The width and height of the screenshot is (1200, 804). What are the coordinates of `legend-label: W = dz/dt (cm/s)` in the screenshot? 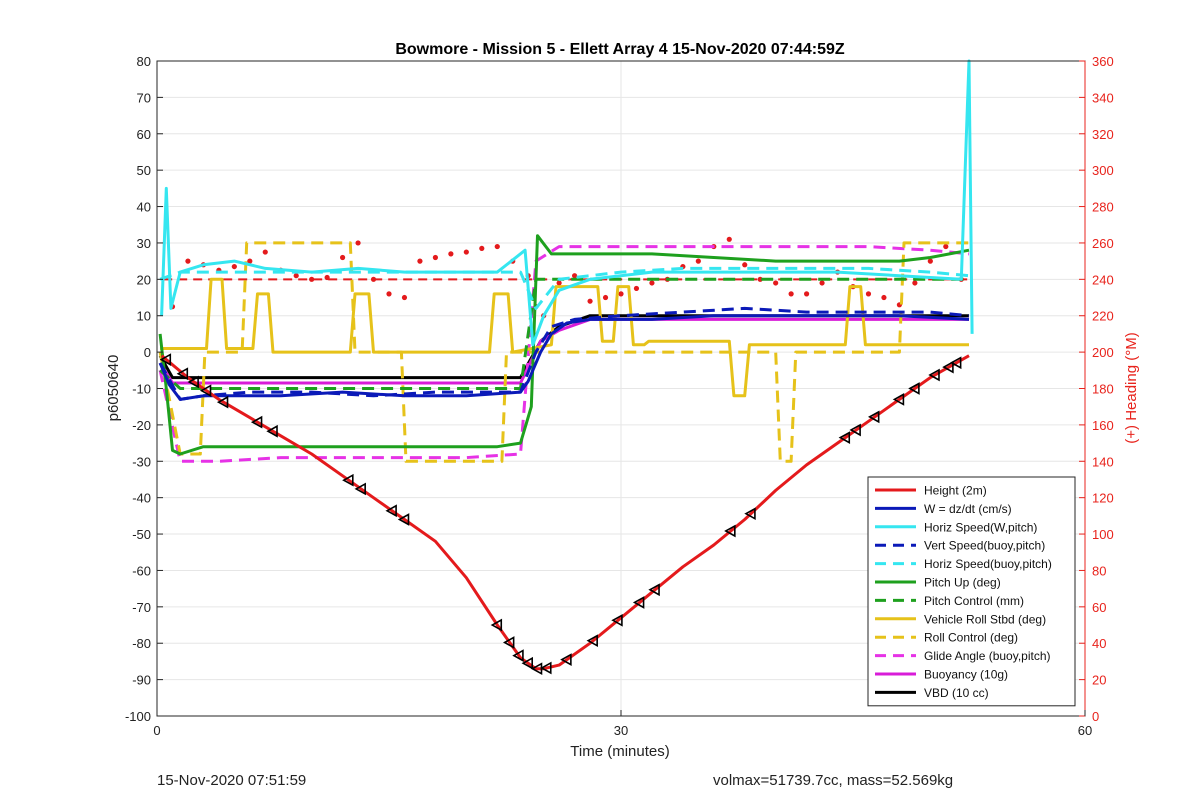 It's located at (968, 509).